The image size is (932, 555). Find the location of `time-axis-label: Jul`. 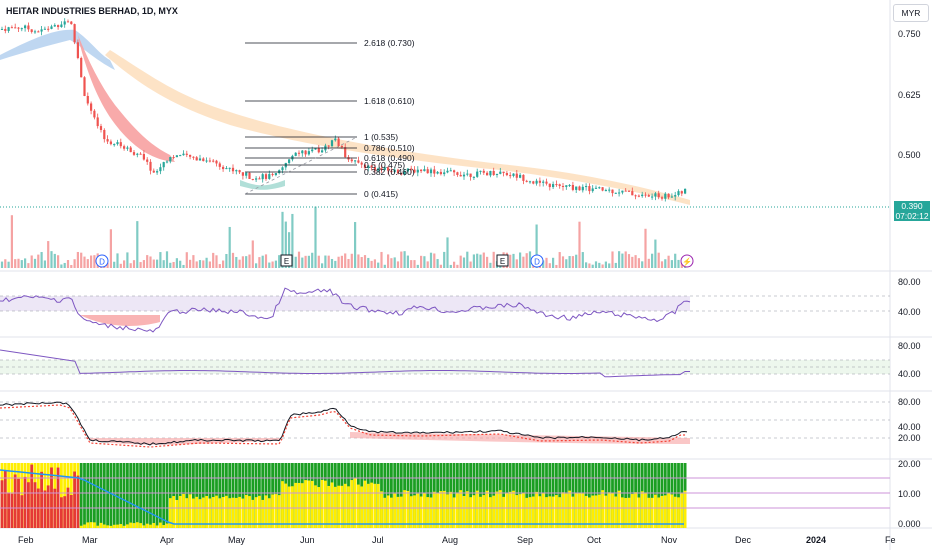

time-axis-label: Jul is located at coordinates (378, 540).